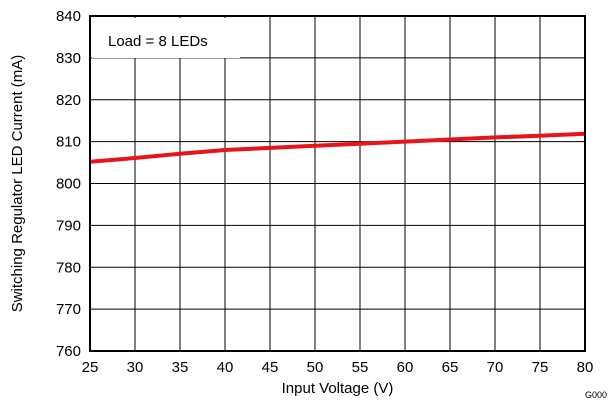 This screenshot has width=609, height=404. I want to click on x-tick-label-50: 50, so click(315, 367).